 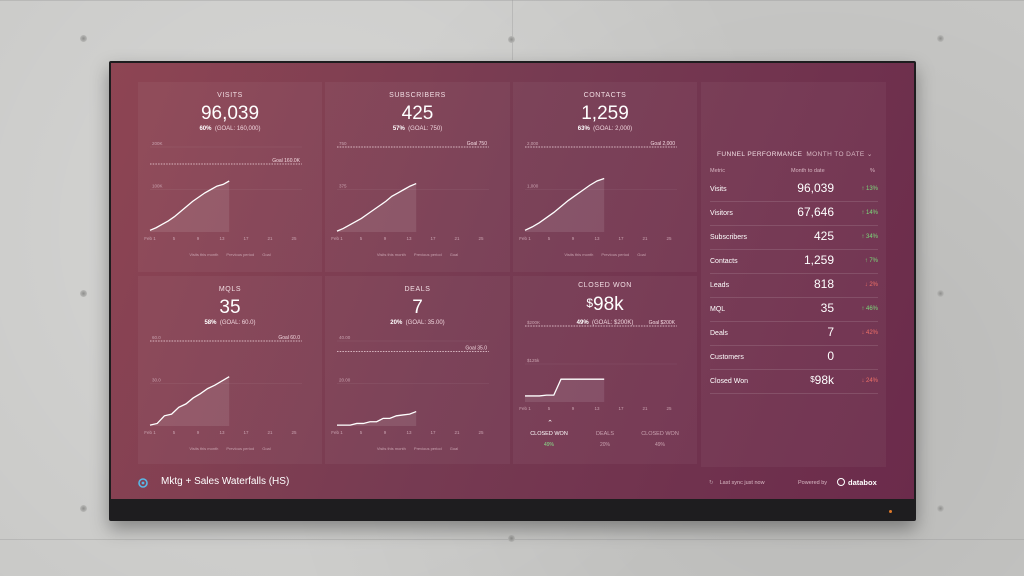 I want to click on goal-label: Goal 2,000, so click(x=663, y=144).